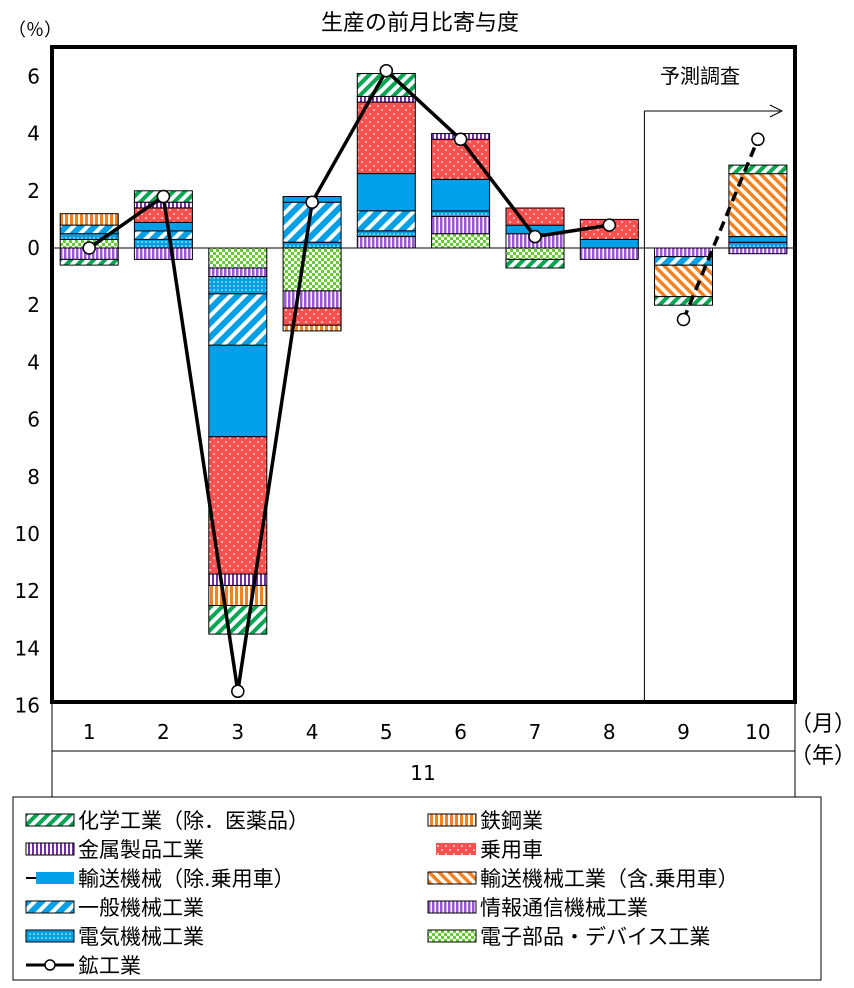  I want to click on legend-label-metal: 金属製品工業, so click(141, 850).